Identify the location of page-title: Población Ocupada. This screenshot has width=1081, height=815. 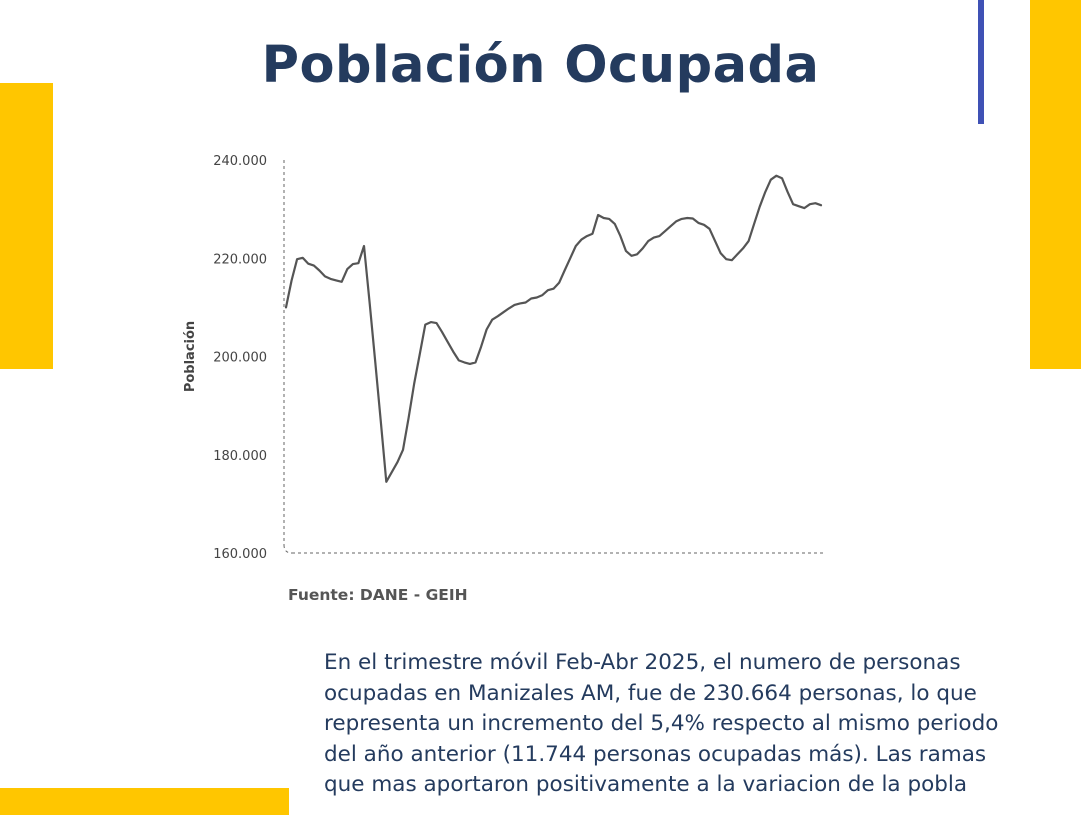
(540, 65).